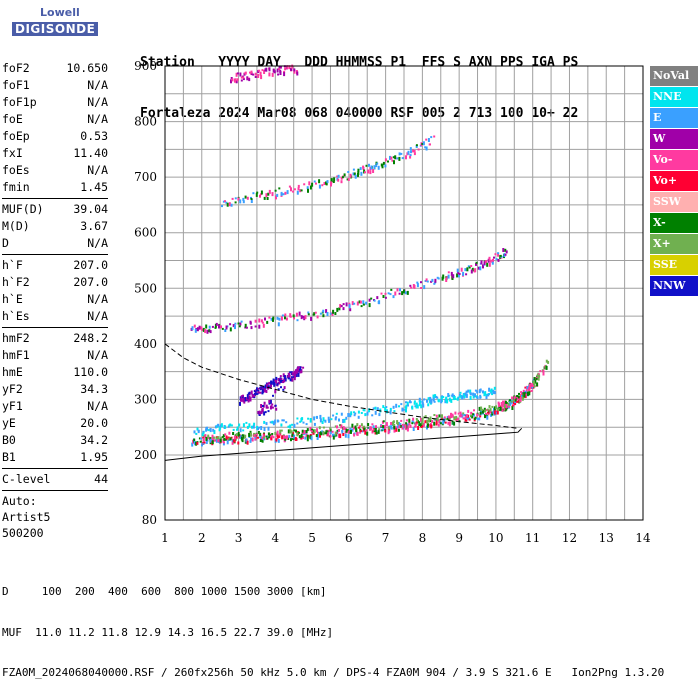  Describe the element at coordinates (94, 226) in the screenshot. I see `param-value: 3.67` at that location.